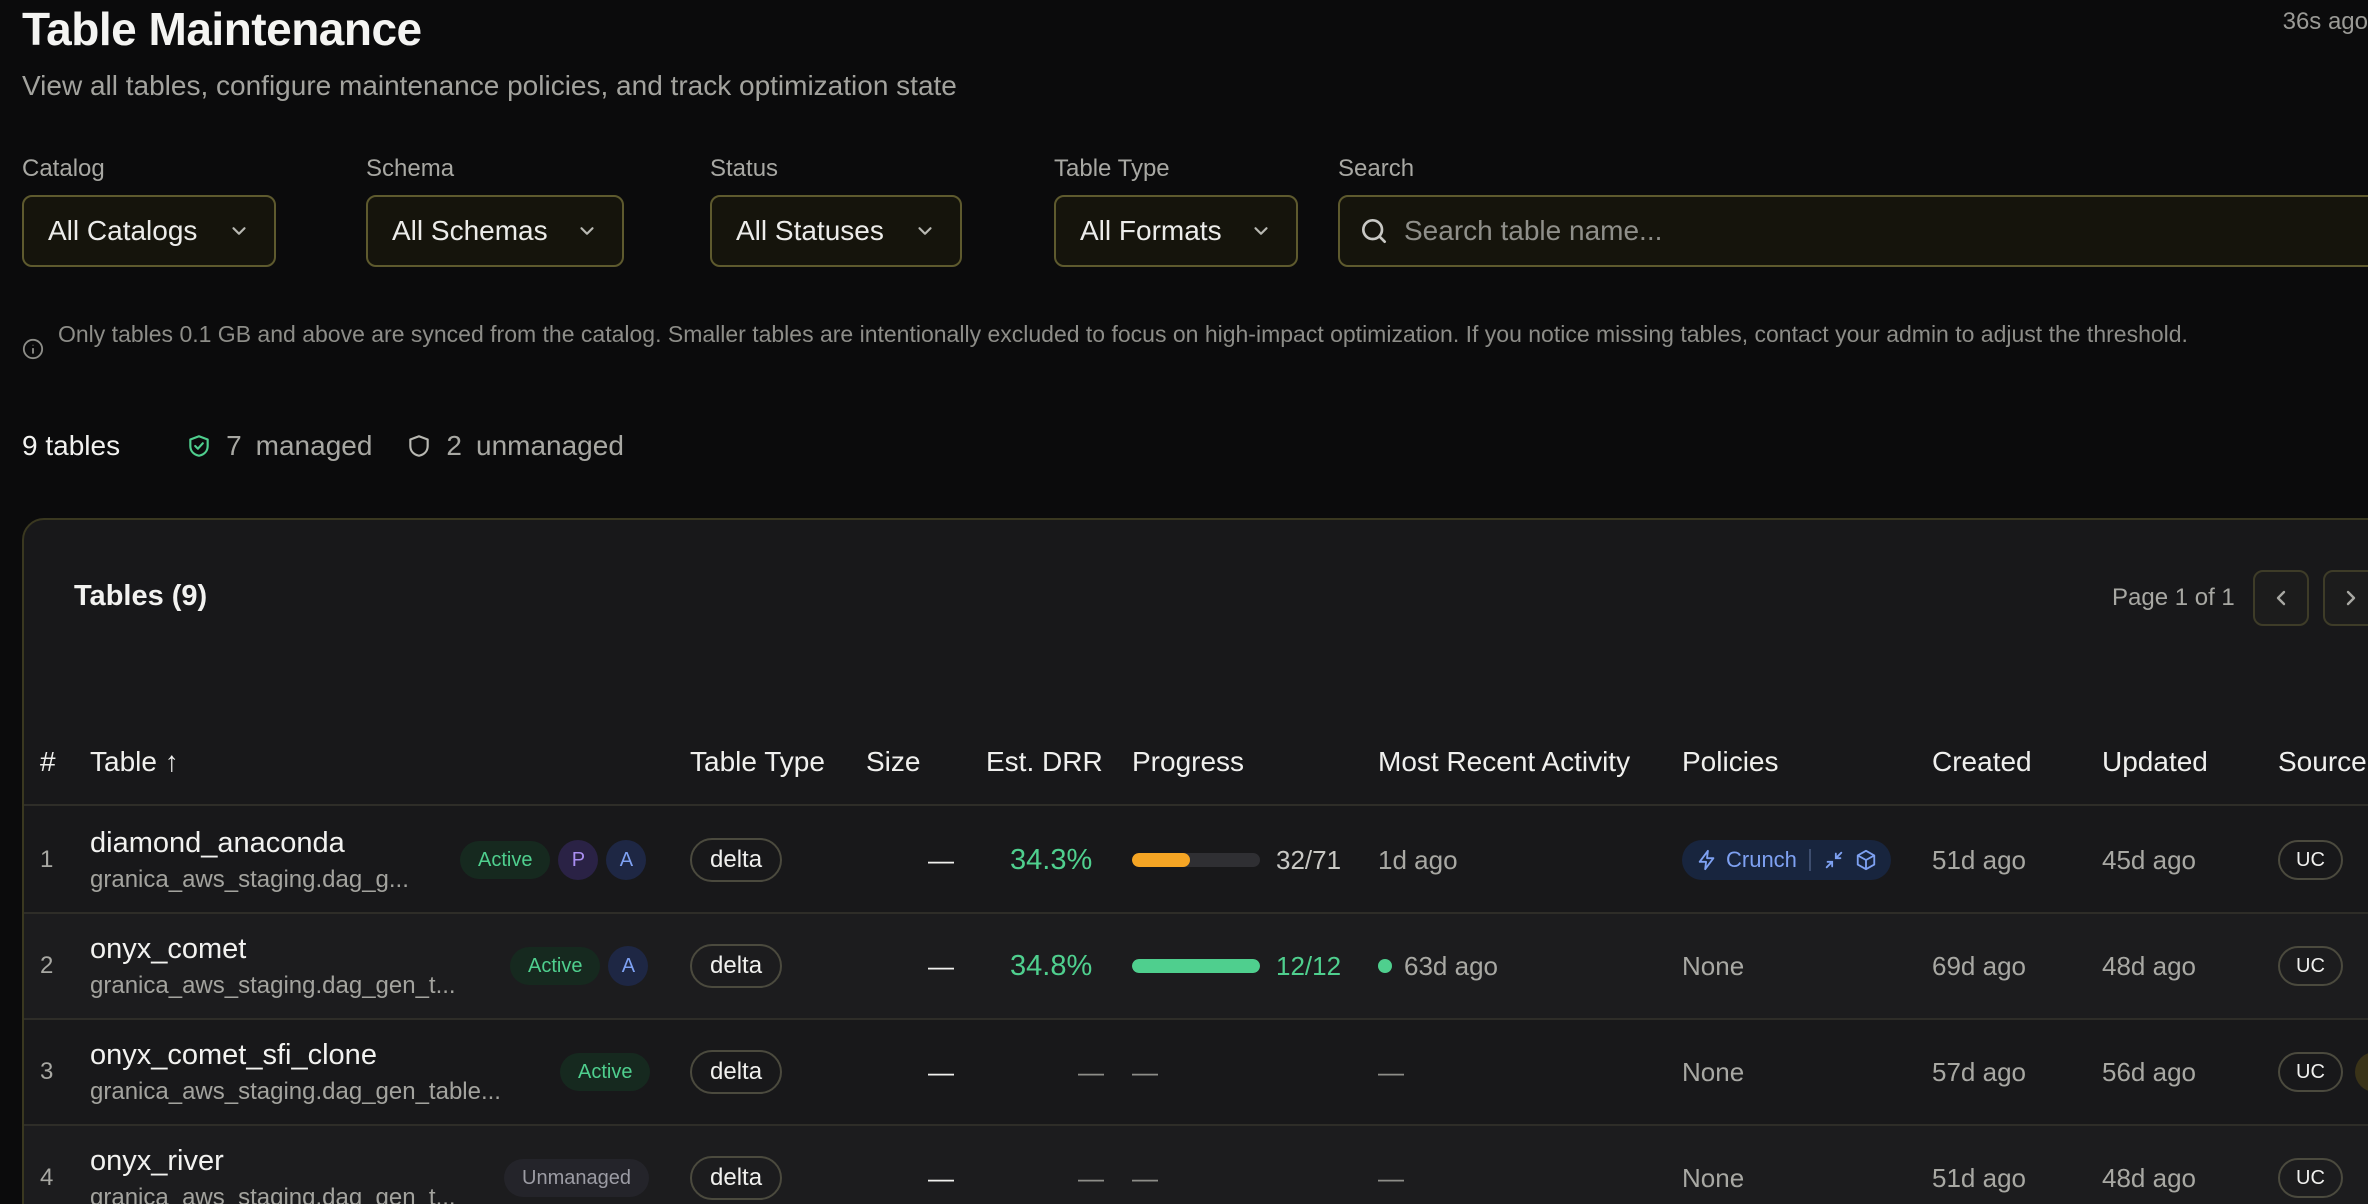 The width and height of the screenshot is (2368, 1204). Describe the element at coordinates (1979, 859) in the screenshot. I see `created-value: 51d ago` at that location.